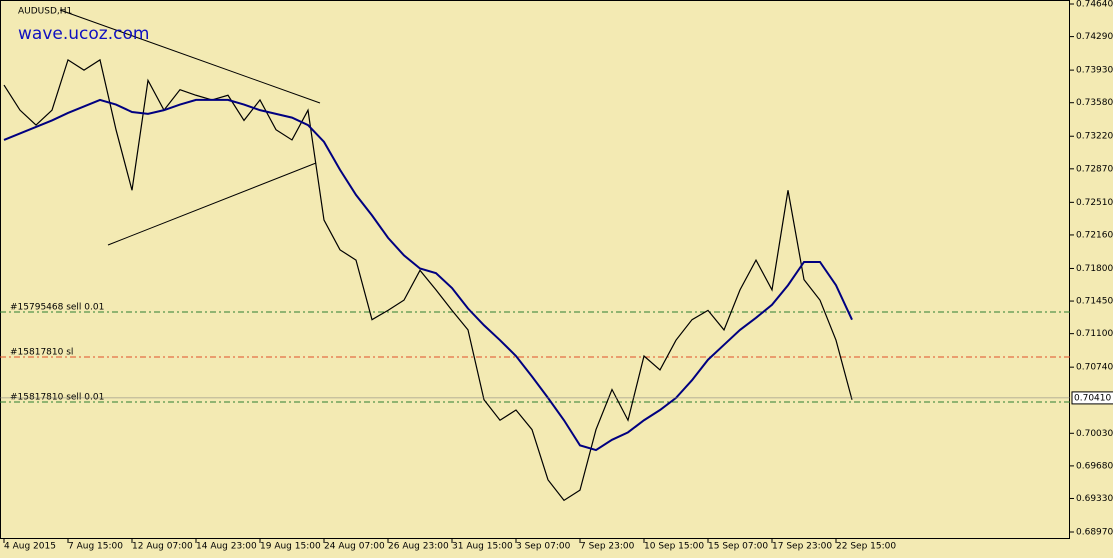 The image size is (1113, 558). Describe the element at coordinates (226, 547) in the screenshot. I see `x-tick-label: 14 Aug 23:00` at that location.